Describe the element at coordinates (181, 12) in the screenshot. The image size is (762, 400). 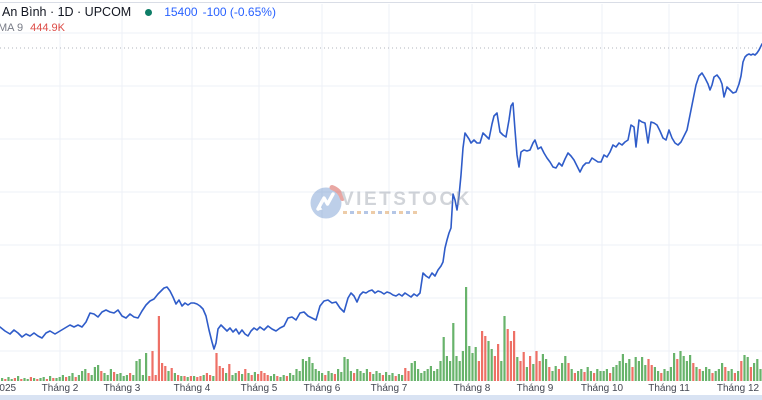
I see `last-price: 15400` at that location.